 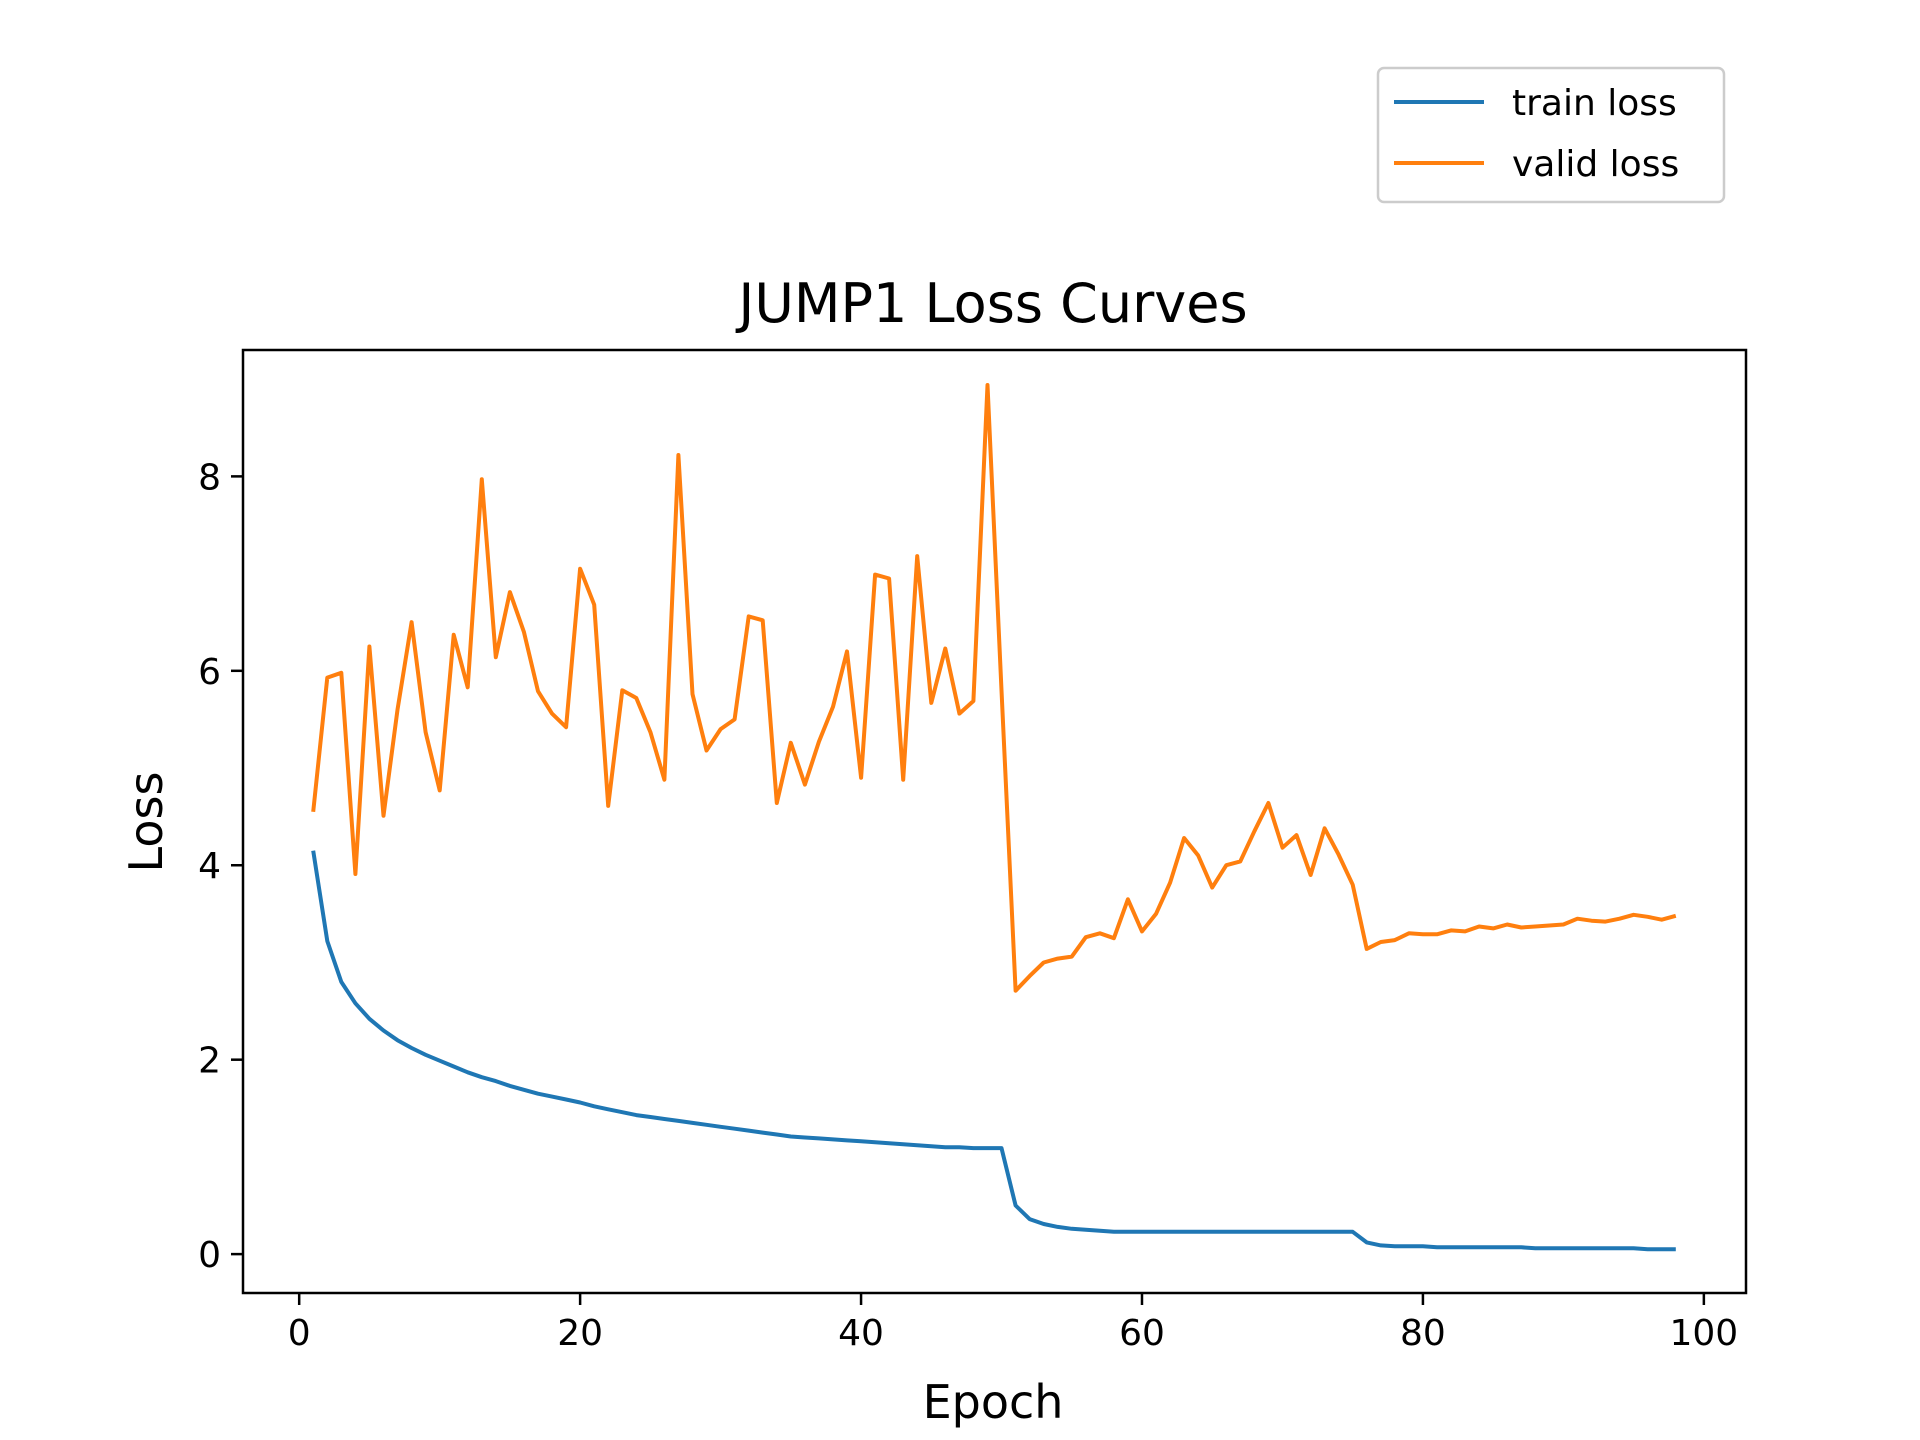 I want to click on y-axis: 0 2 4 6 8, so click(x=220, y=866).